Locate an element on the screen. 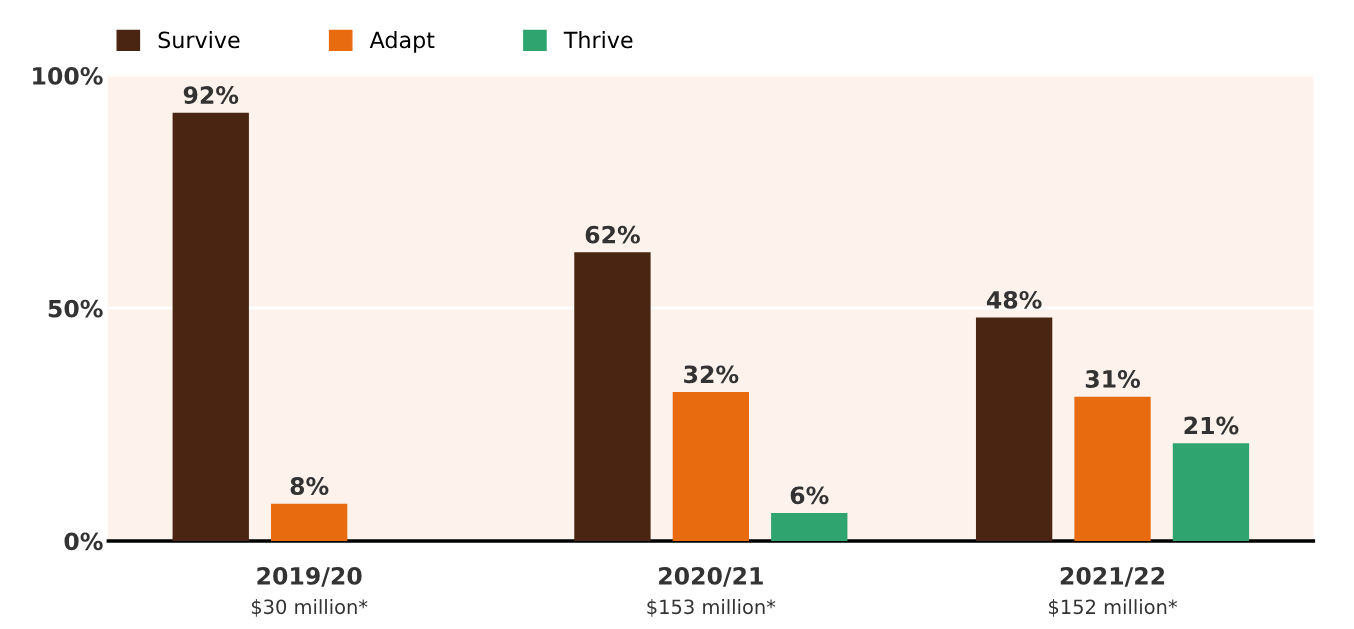 This screenshot has width=1354, height=629. y-tick-label: 100% is located at coordinates (68, 75).